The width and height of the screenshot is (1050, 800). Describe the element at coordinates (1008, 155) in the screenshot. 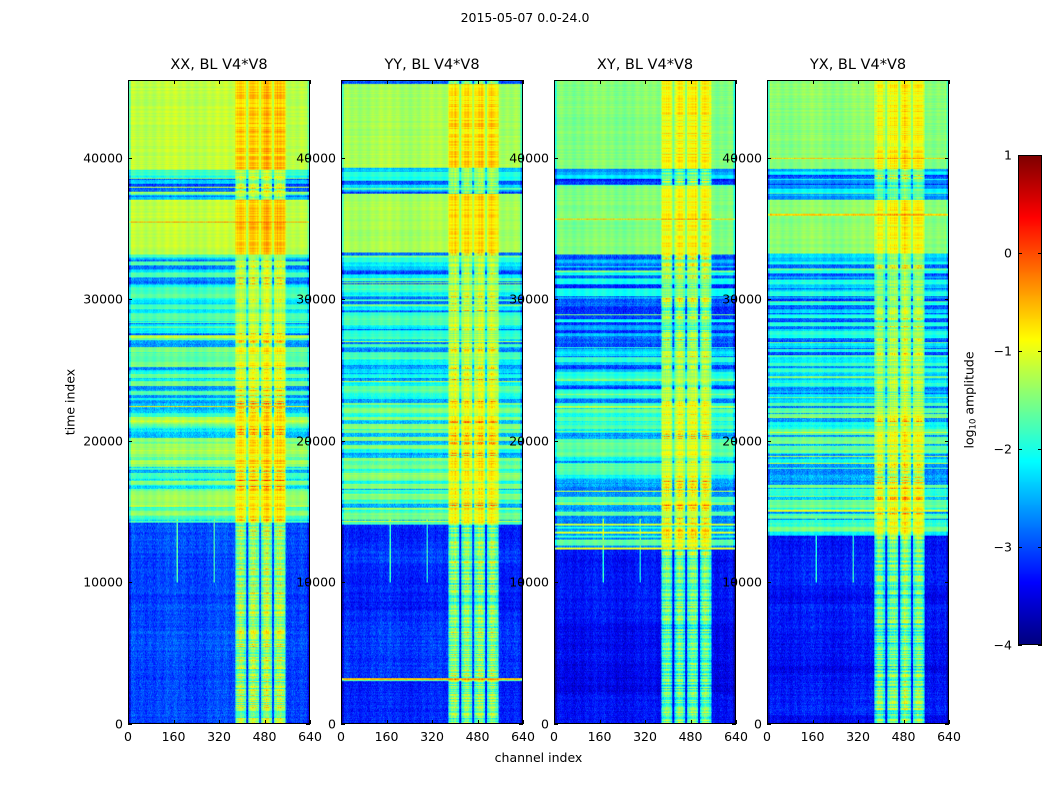

I see `colorbar-tick-label: 1` at that location.